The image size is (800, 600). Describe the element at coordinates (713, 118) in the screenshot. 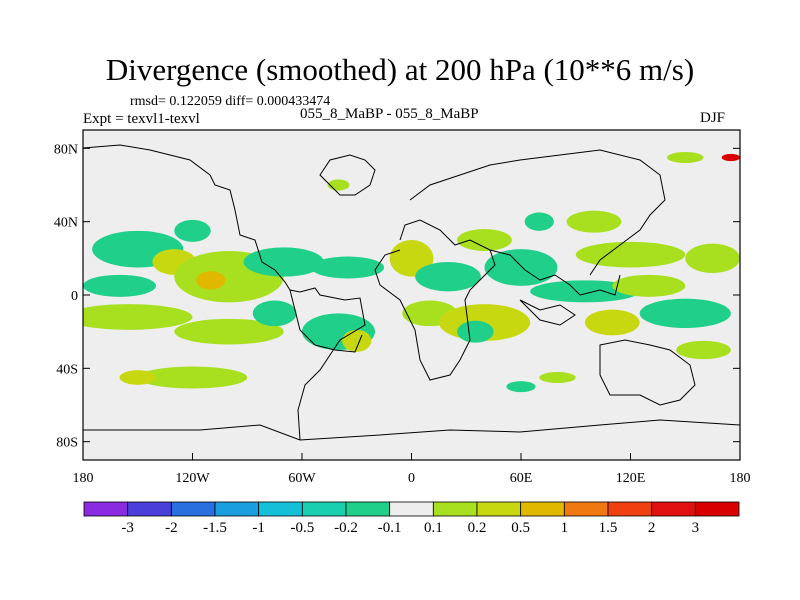

I see `season-label: DJF` at that location.